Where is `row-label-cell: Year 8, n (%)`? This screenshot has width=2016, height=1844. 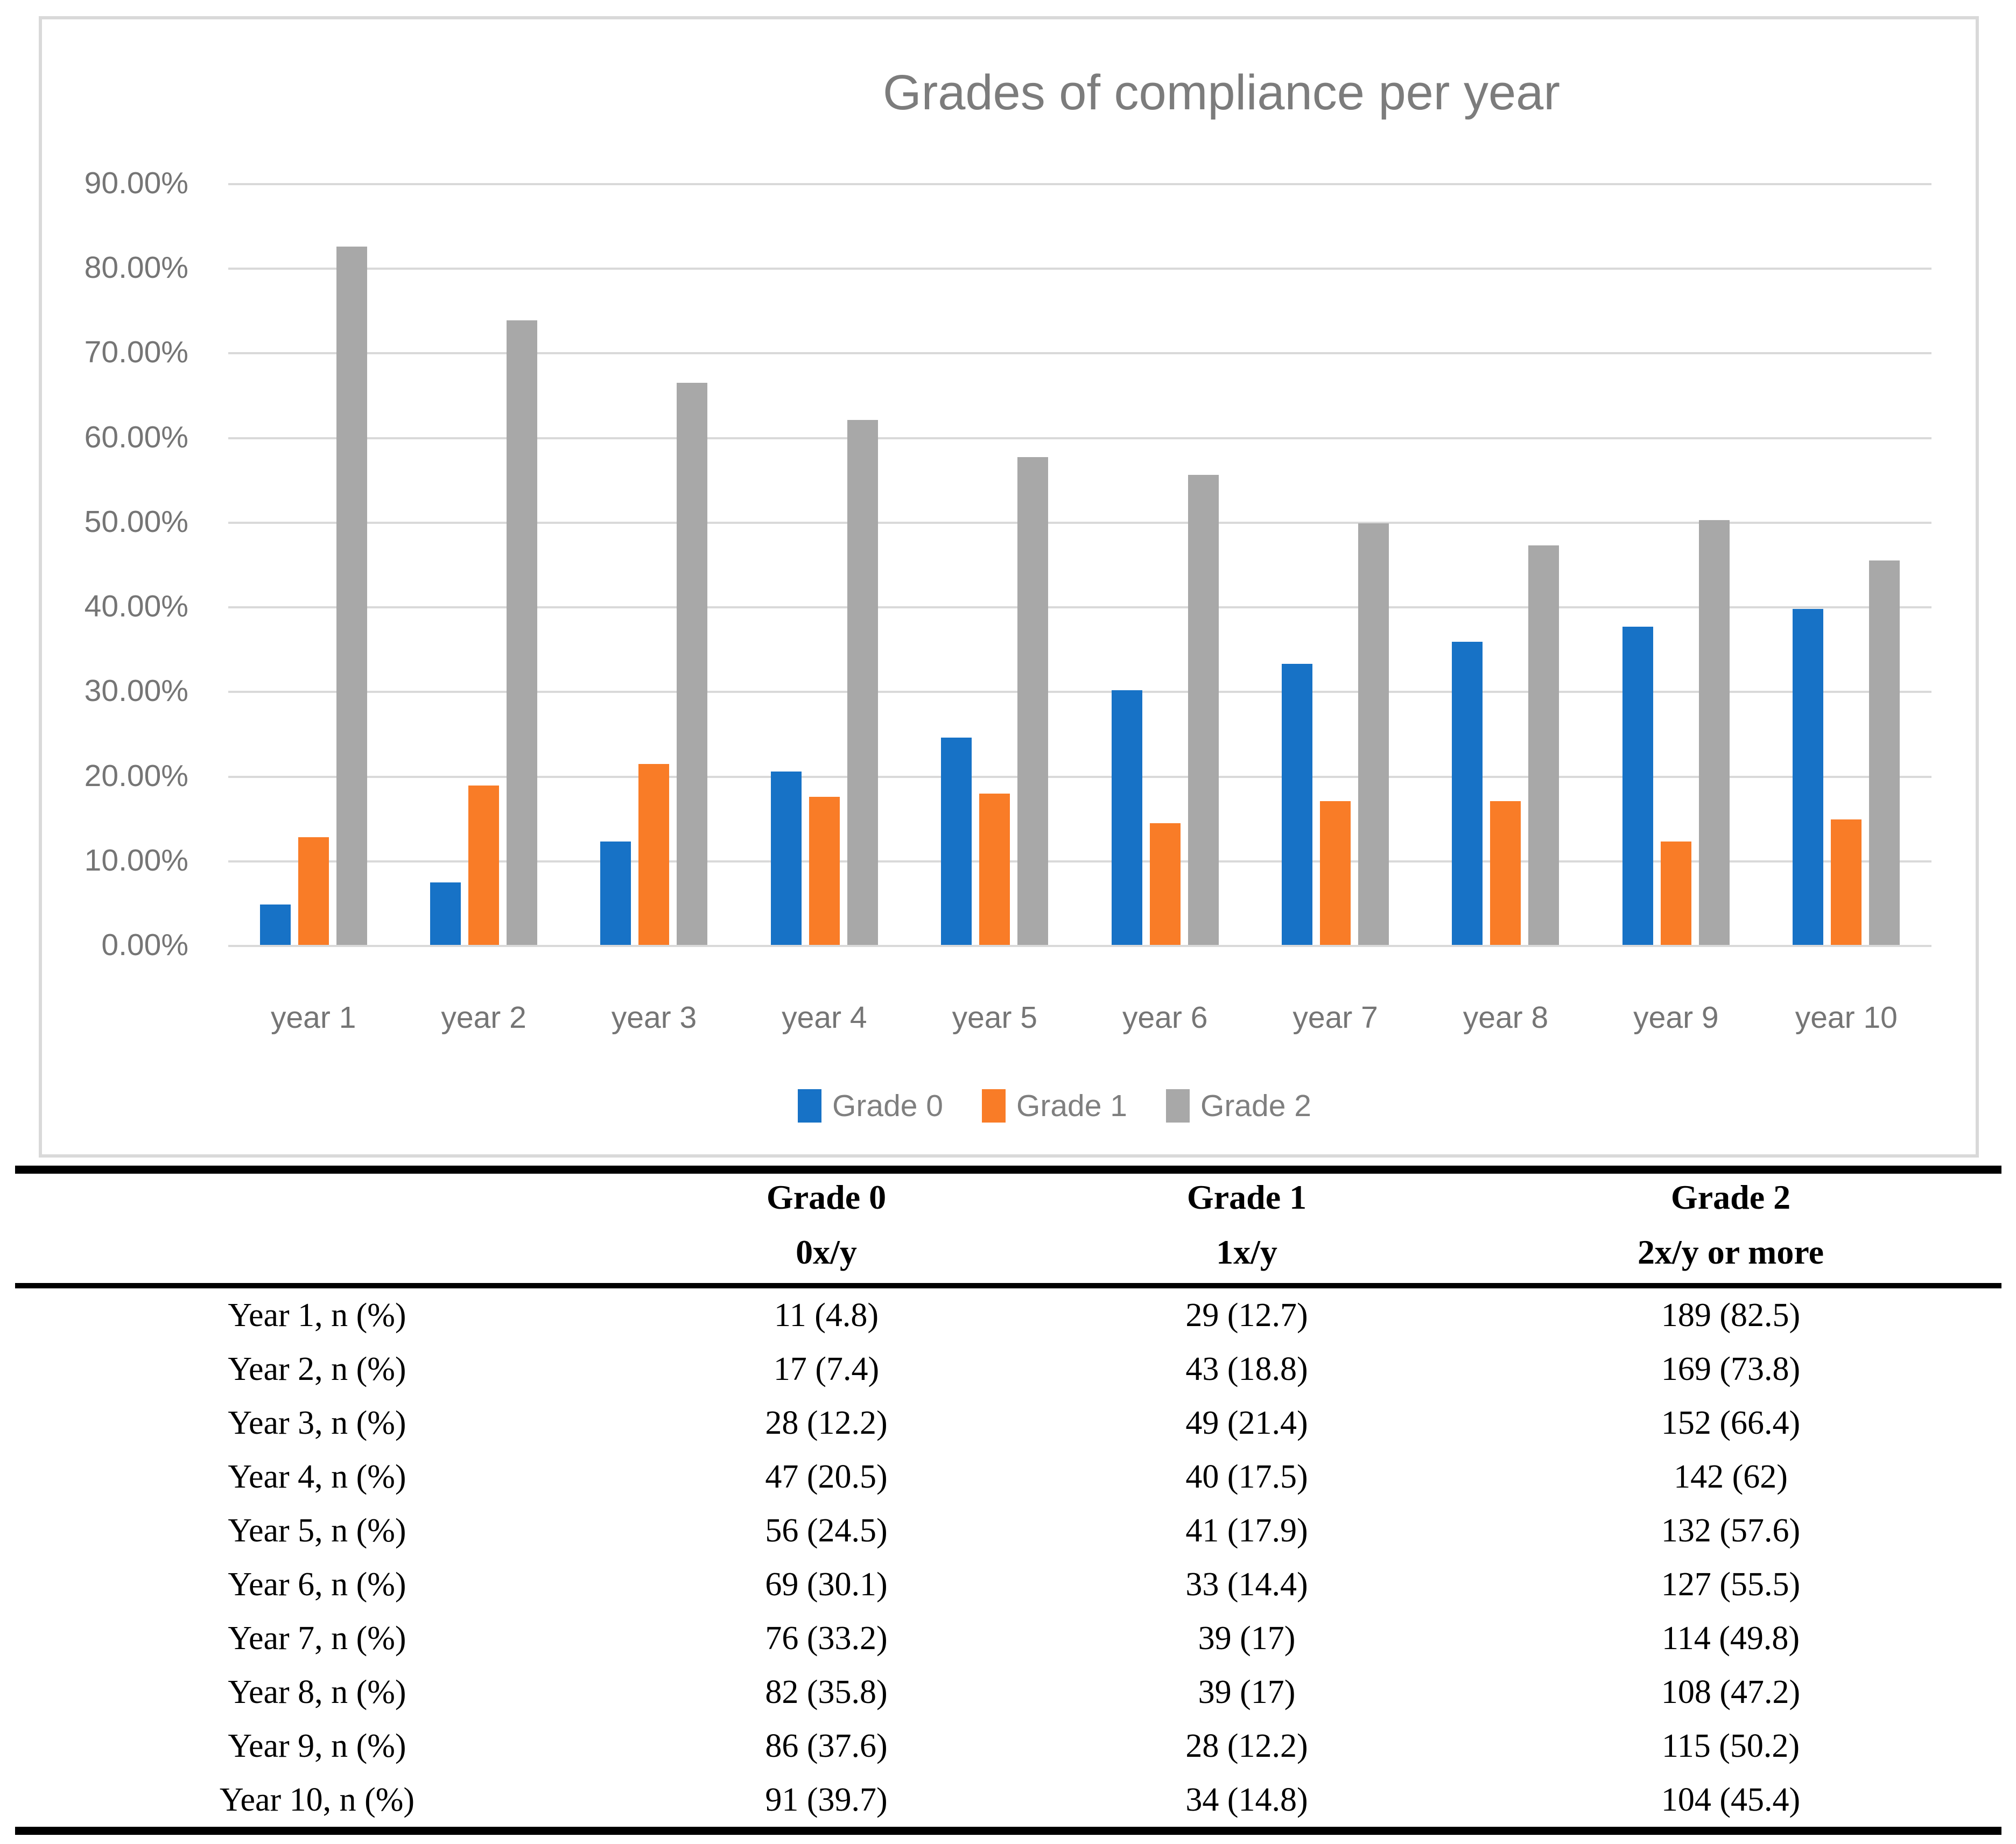
row-label-cell: Year 8, n (%) is located at coordinates (317, 1692).